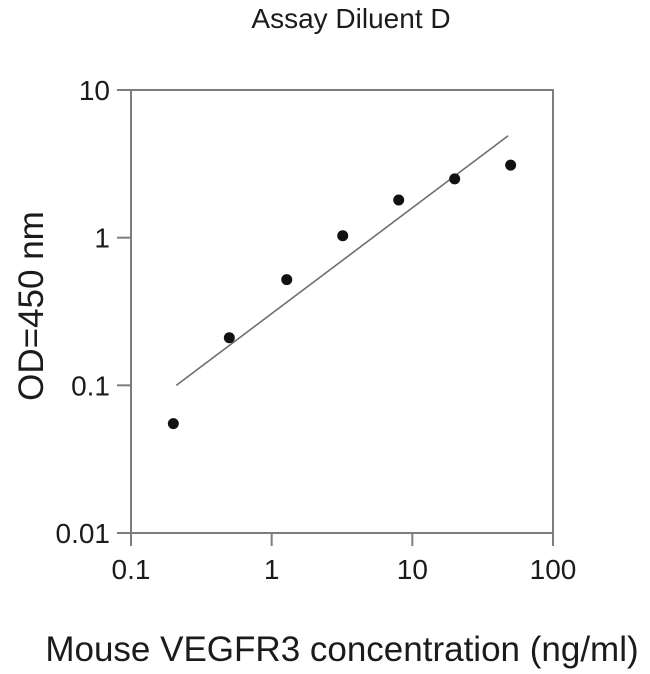  I want to click on y-axis-label: OD=450 nm, so click(31, 306).